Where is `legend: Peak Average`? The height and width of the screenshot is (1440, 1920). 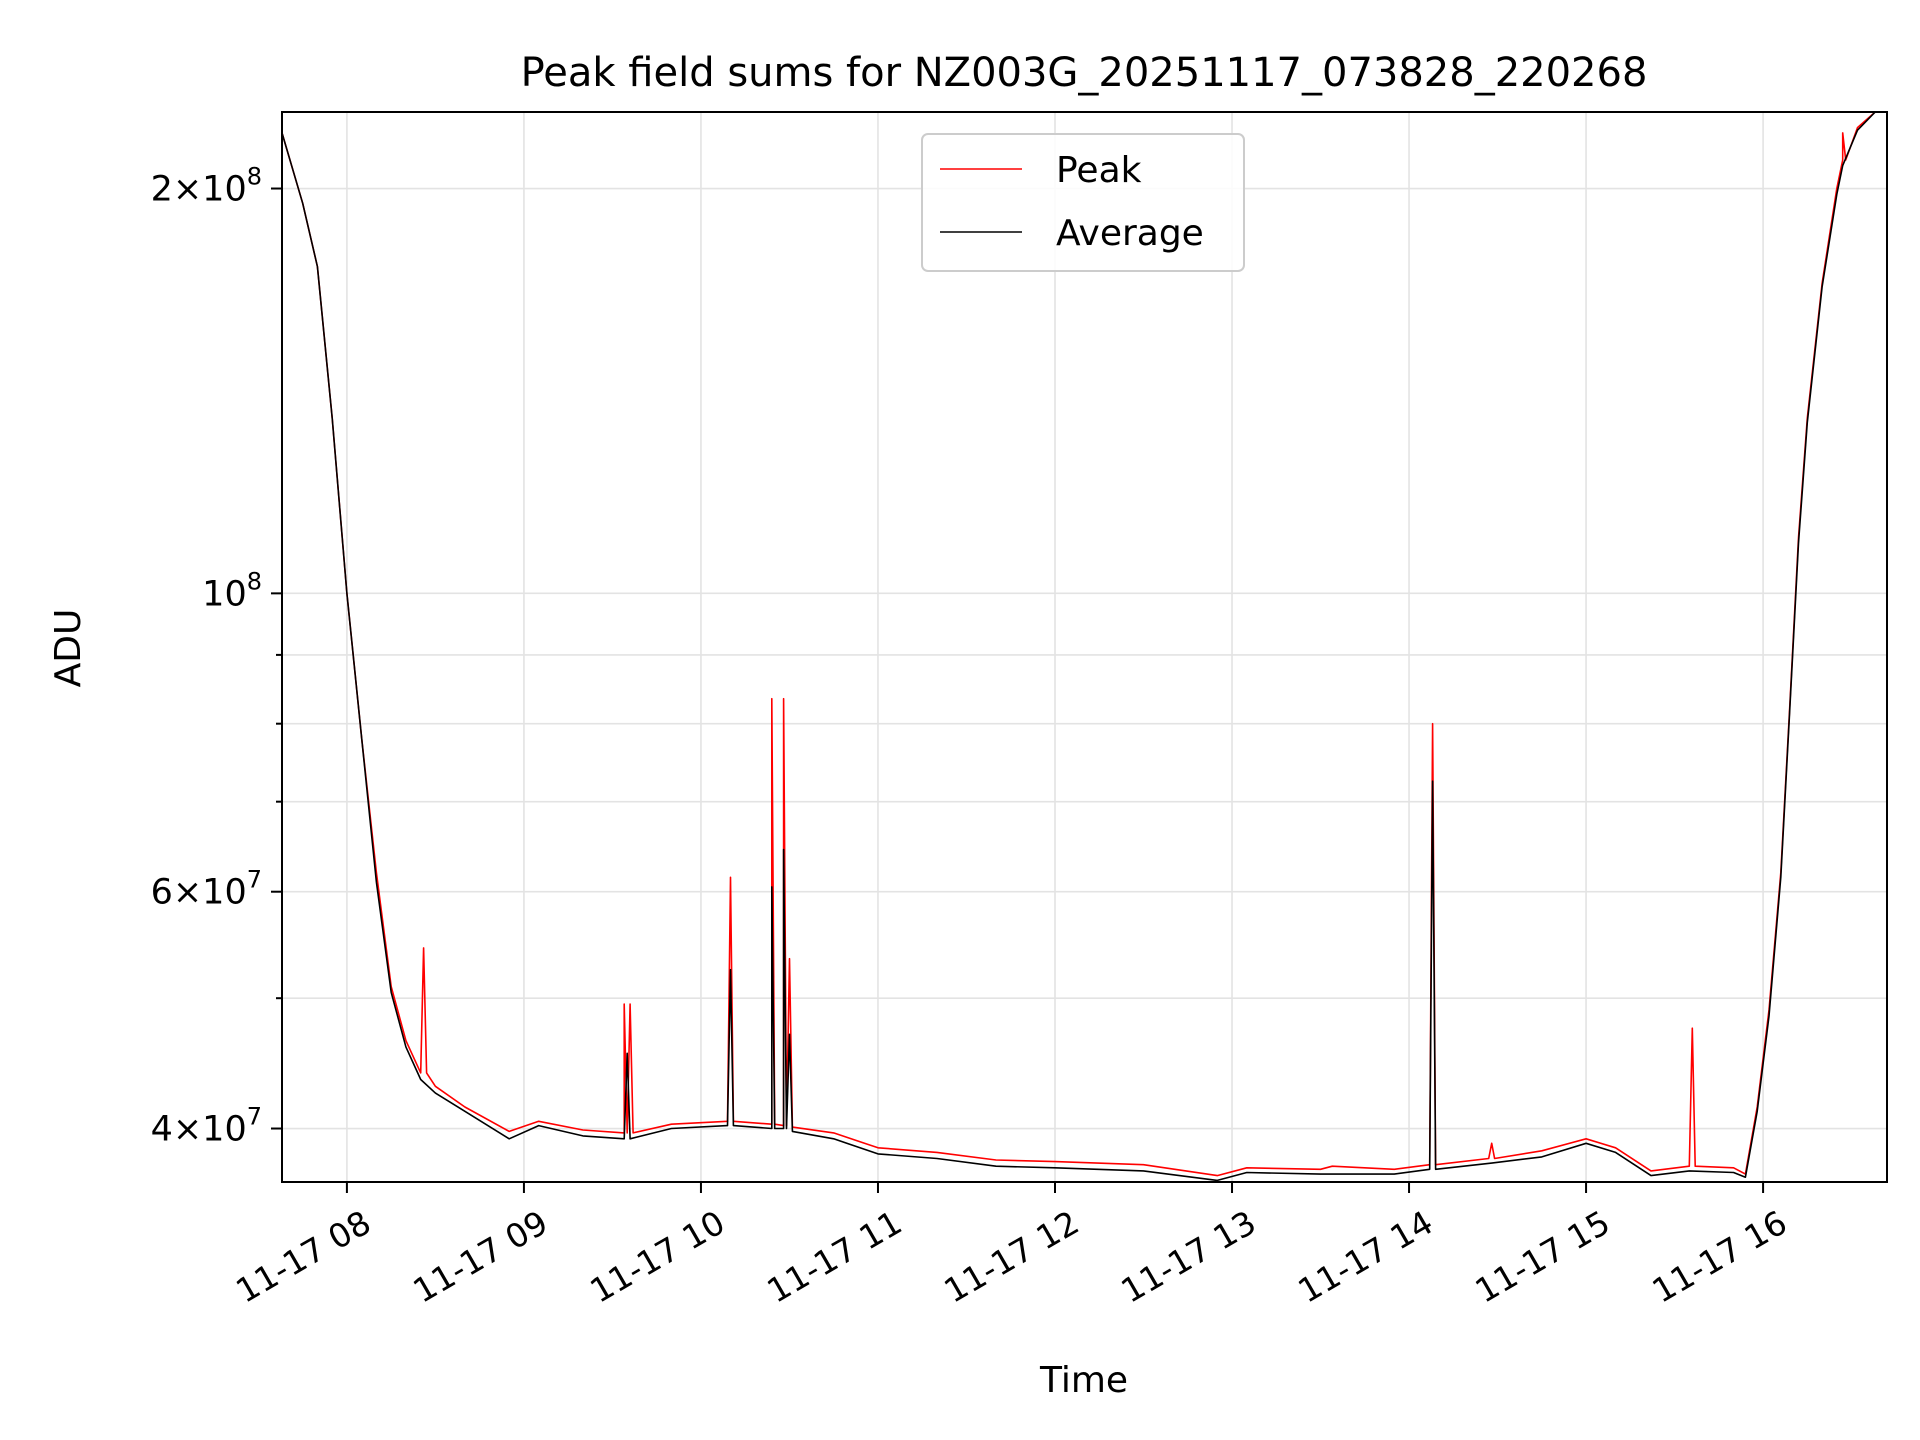 legend: Peak Average is located at coordinates (1083, 202).